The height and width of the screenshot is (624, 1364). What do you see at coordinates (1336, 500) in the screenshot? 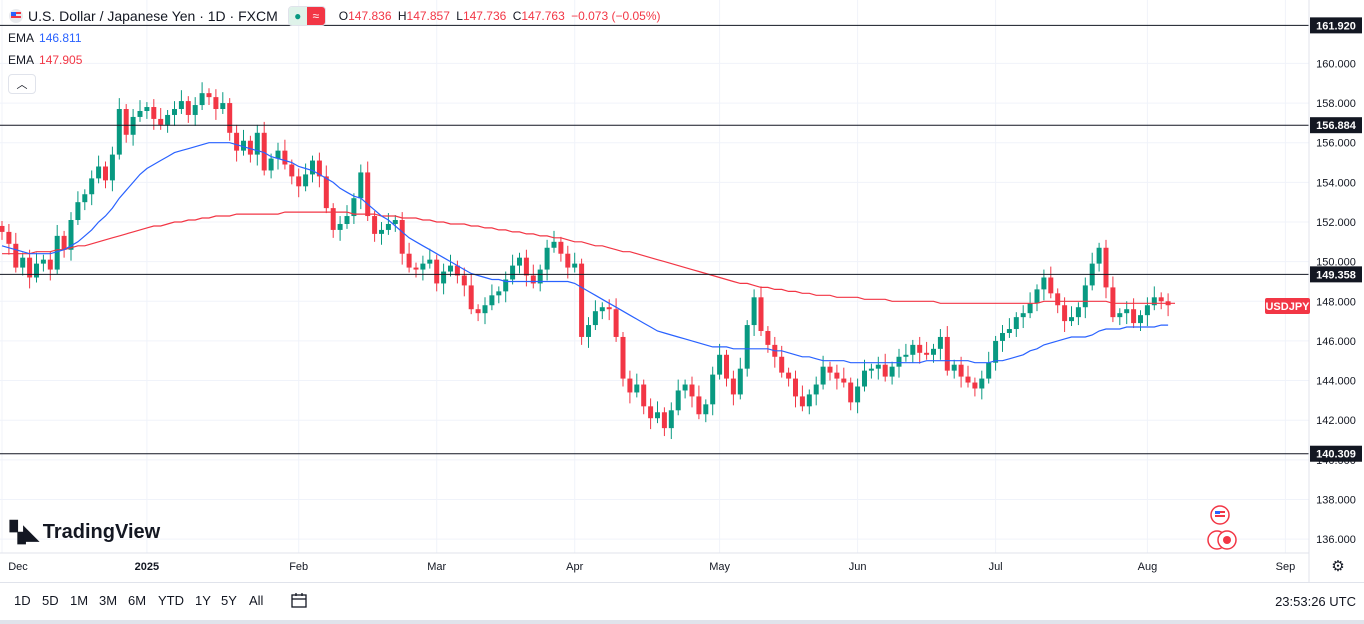
I see `price-tick-1: 138.000` at bounding box center [1336, 500].